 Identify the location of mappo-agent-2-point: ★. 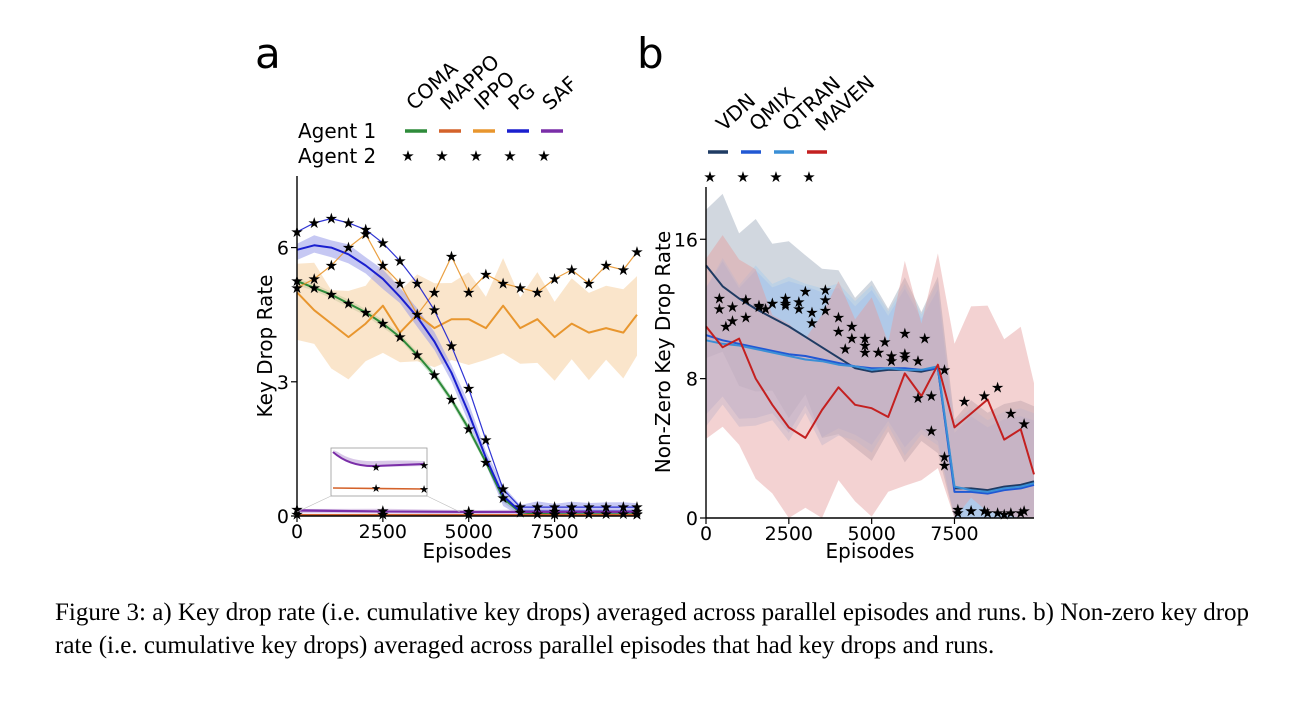
(468, 515).